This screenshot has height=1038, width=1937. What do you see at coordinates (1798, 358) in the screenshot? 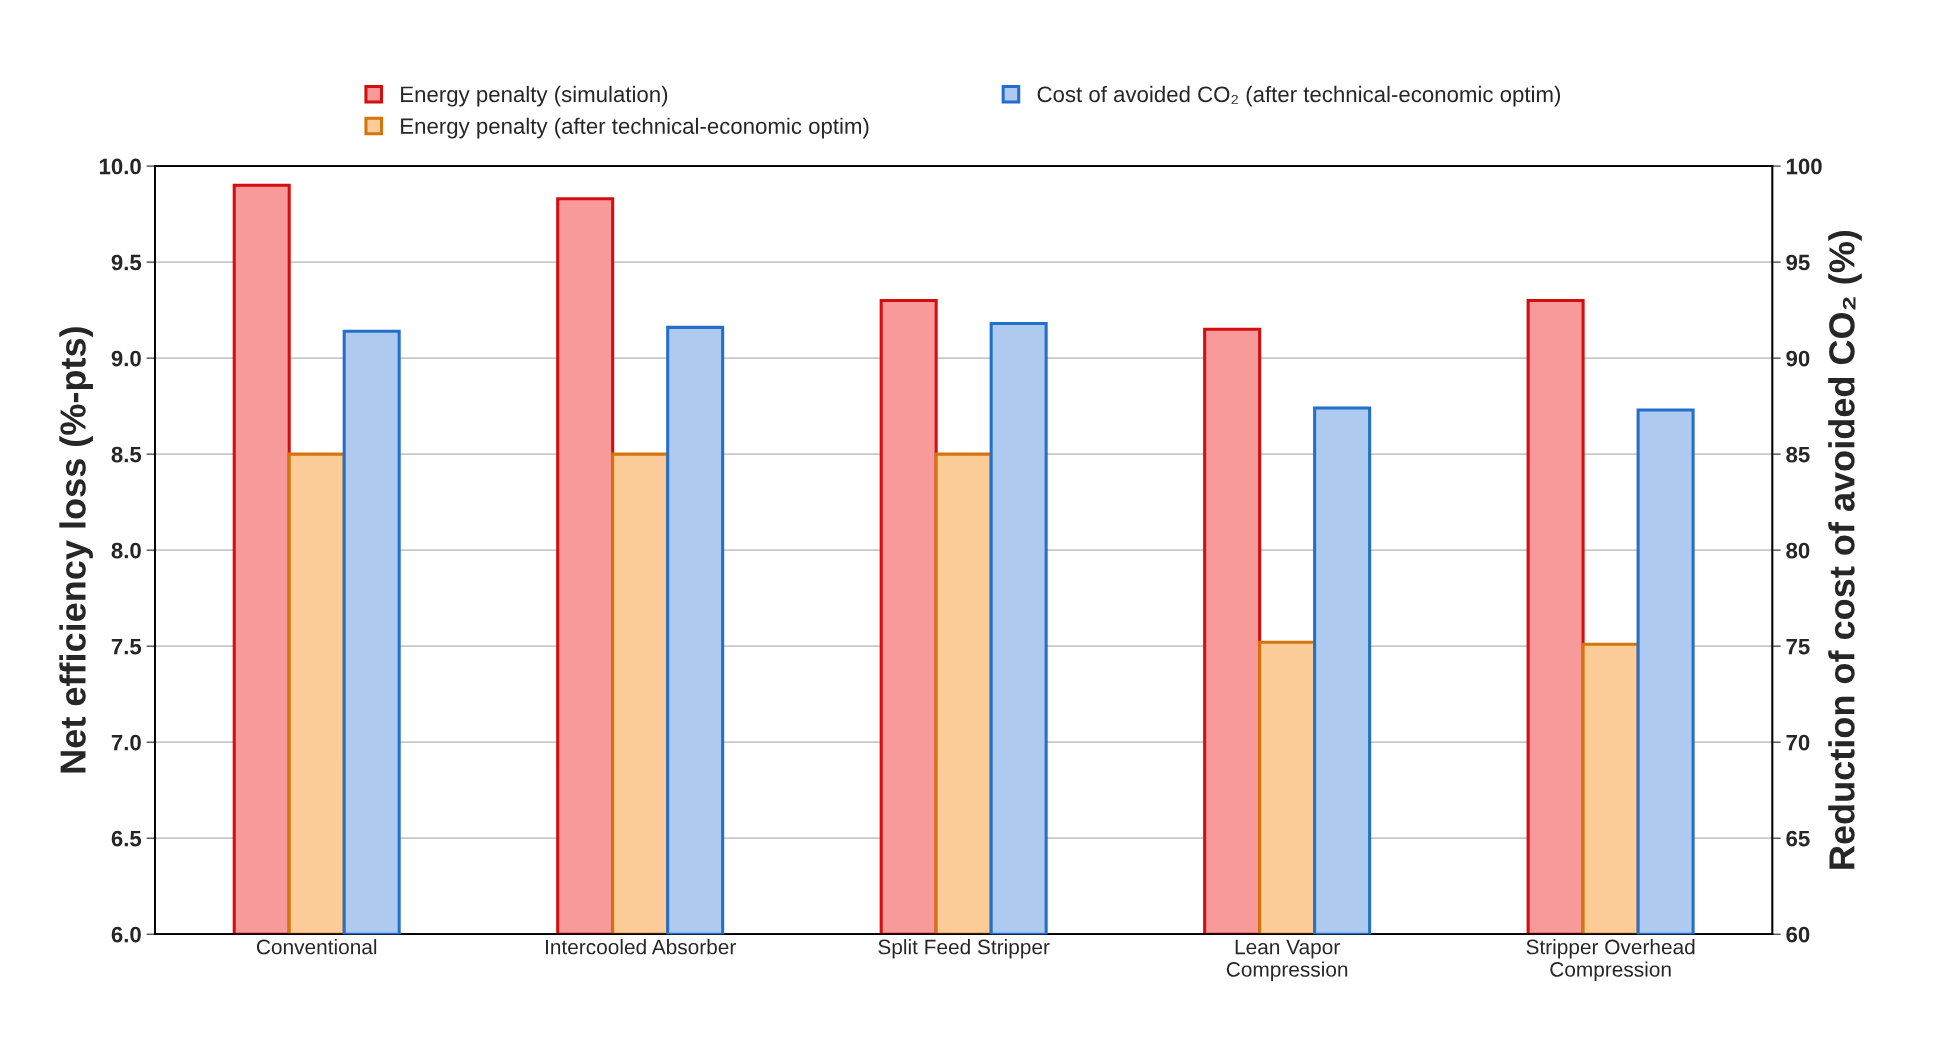
I see `y2-tick-label: 90` at bounding box center [1798, 358].